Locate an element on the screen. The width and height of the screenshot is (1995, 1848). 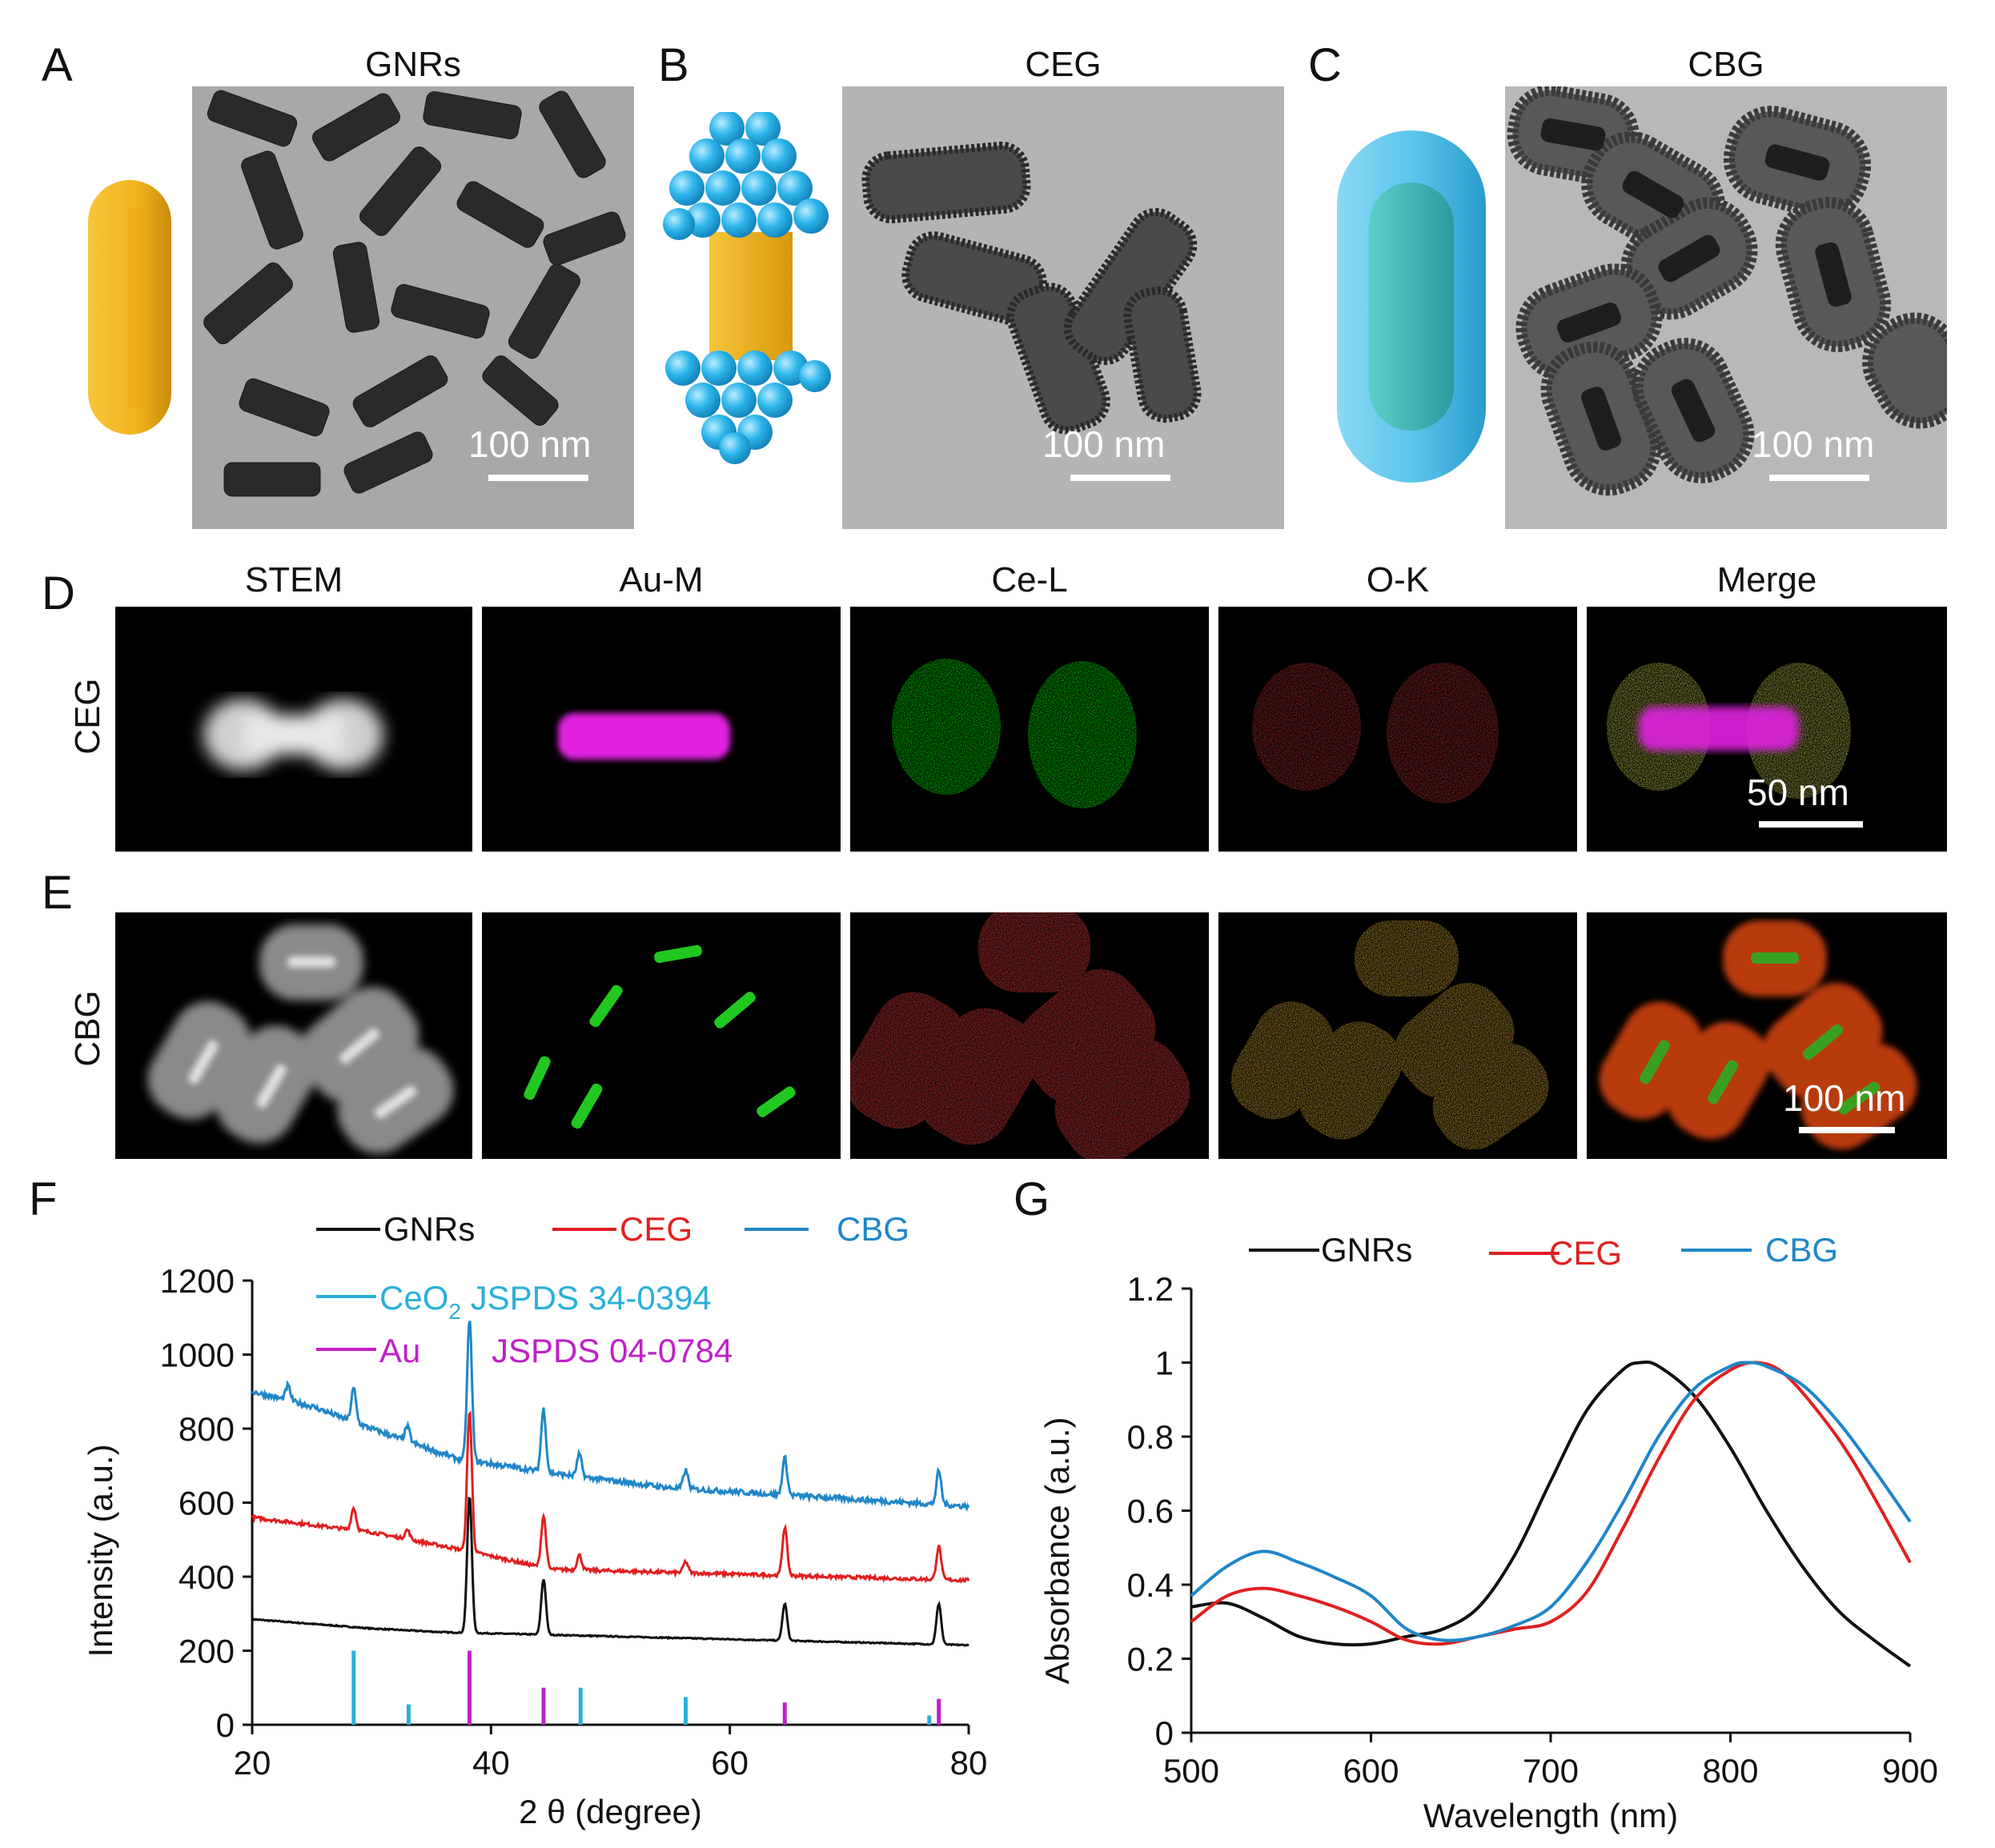
row-label-cbg: CBG is located at coordinates (88, 1028).